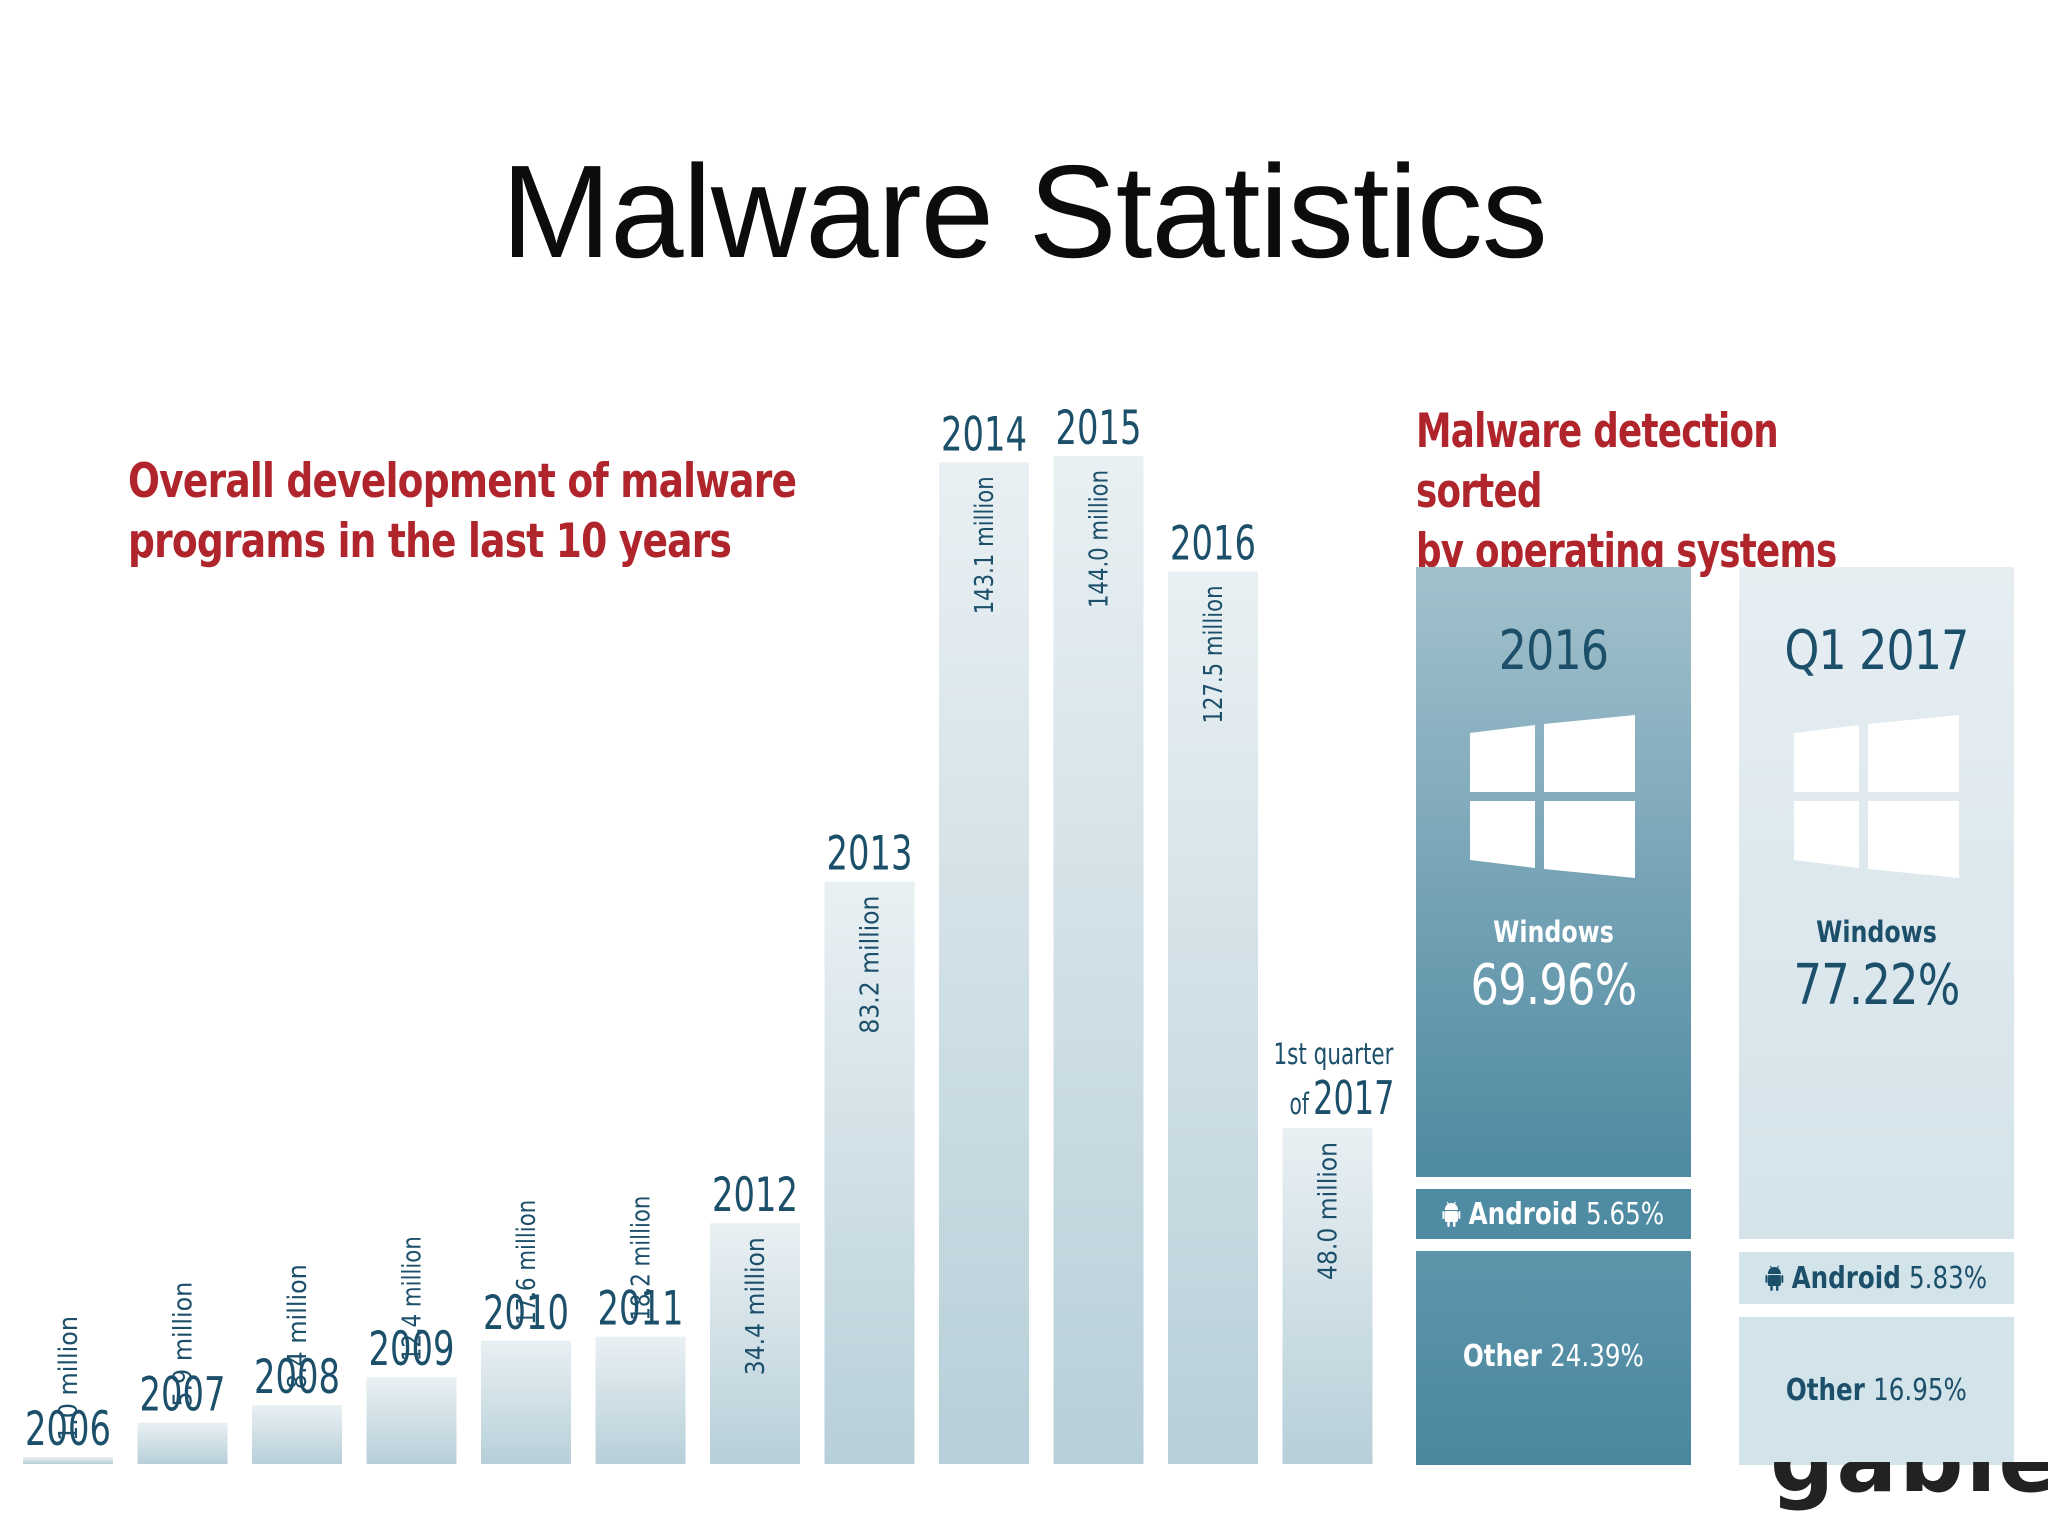  I want to click on category-label: 2016, so click(1213, 544).